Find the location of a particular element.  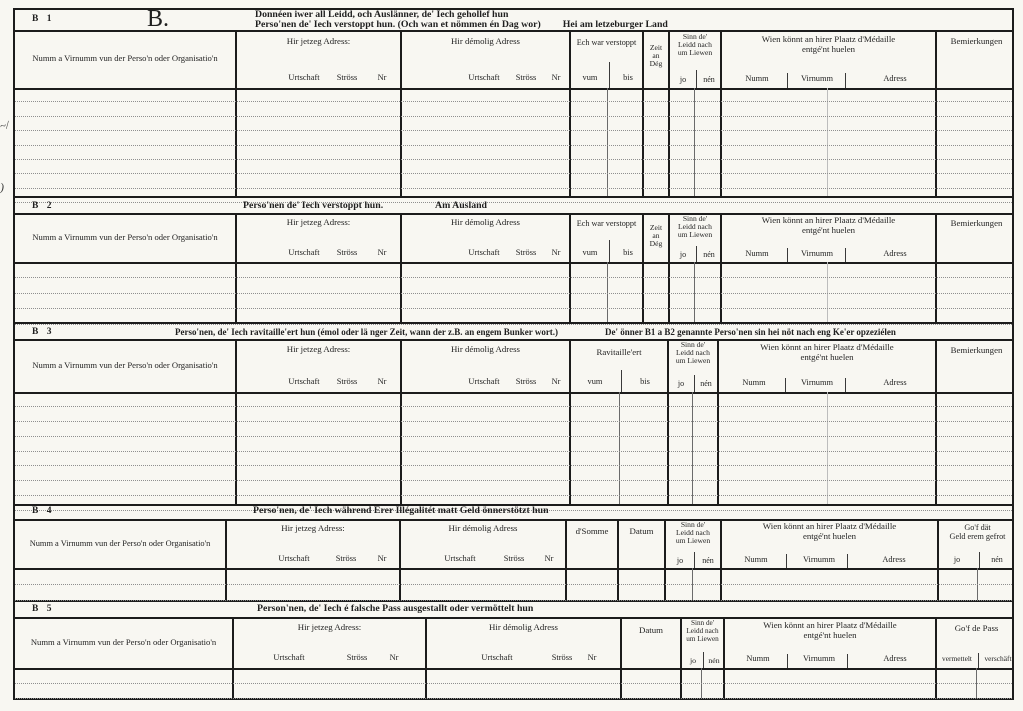

col-header-ravitaillement: Ravitaille'ert vum bis is located at coordinates (618, 365).